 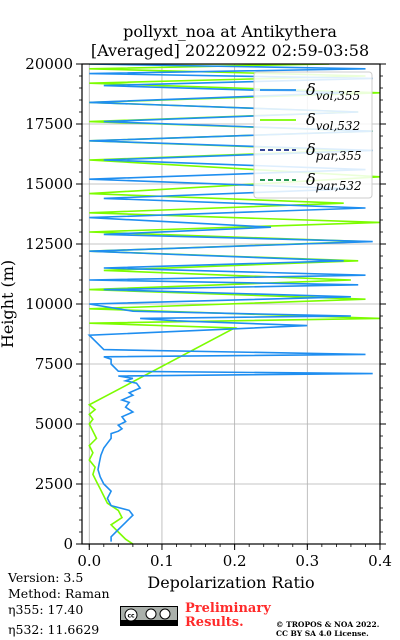 I want to click on x-tick-label: 0.1, so click(x=162, y=561).